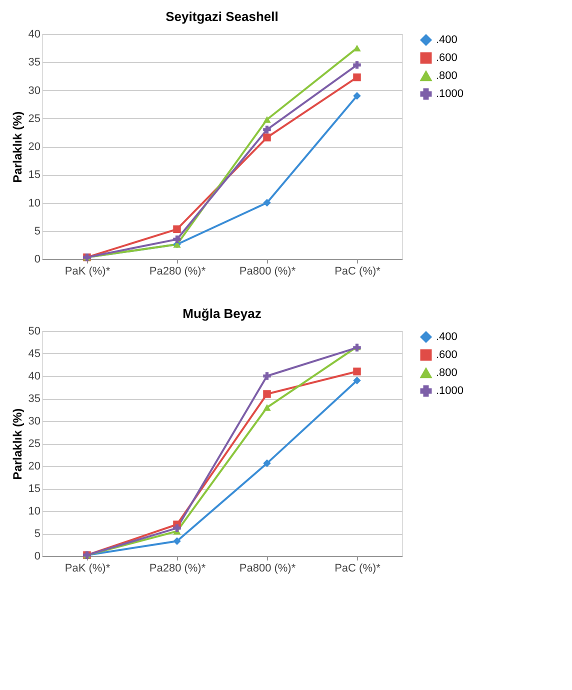 The width and height of the screenshot is (572, 690). What do you see at coordinates (34, 332) in the screenshot?
I see `y-tick-label: 50` at bounding box center [34, 332].